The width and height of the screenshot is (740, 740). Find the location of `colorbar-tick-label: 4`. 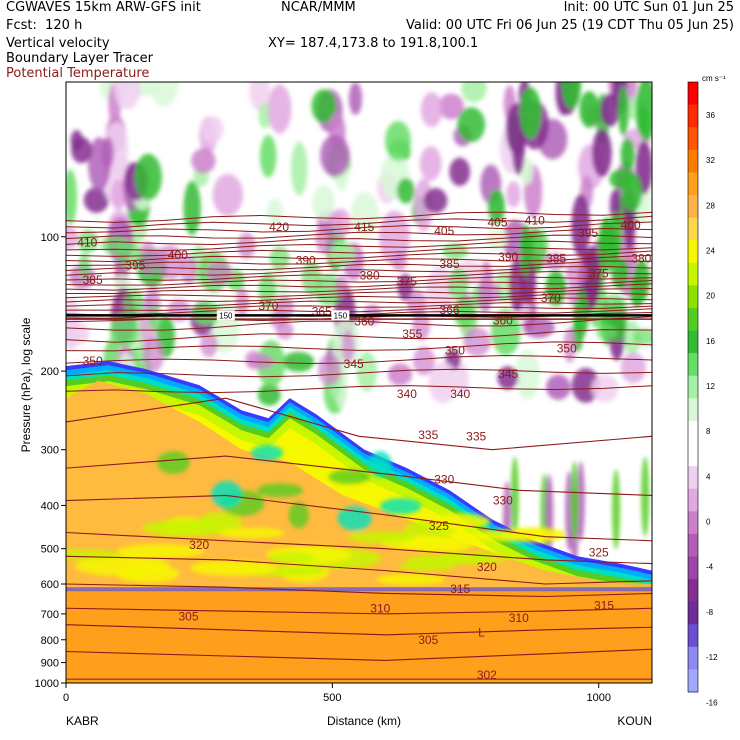

colorbar-tick-label: 4 is located at coordinates (708, 476).